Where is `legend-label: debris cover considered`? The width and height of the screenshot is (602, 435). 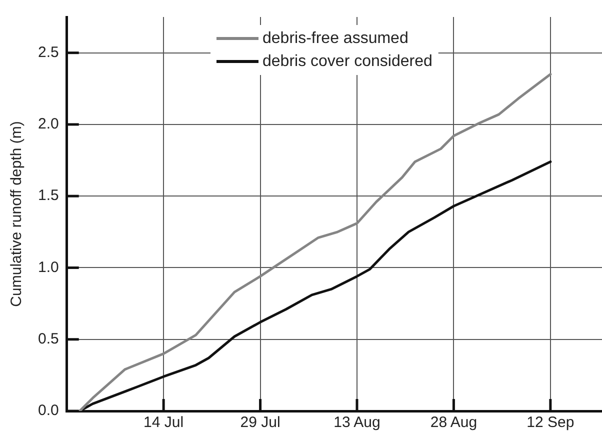
legend-label: debris cover considered is located at coordinates (347, 61).